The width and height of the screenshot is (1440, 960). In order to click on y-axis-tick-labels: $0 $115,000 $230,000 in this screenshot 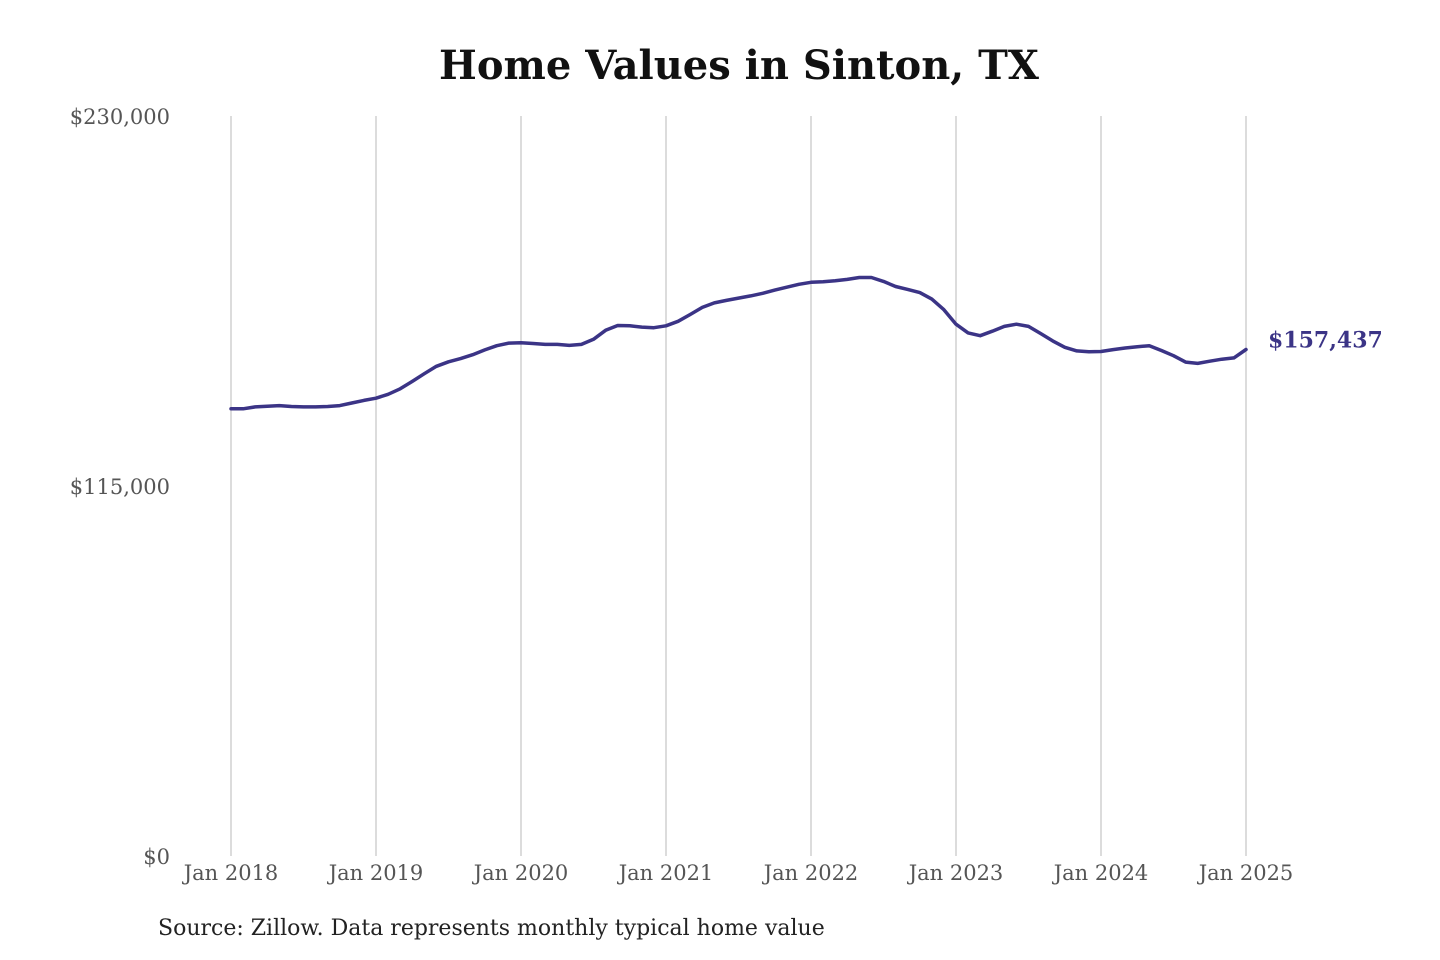, I will do `click(120, 487)`.